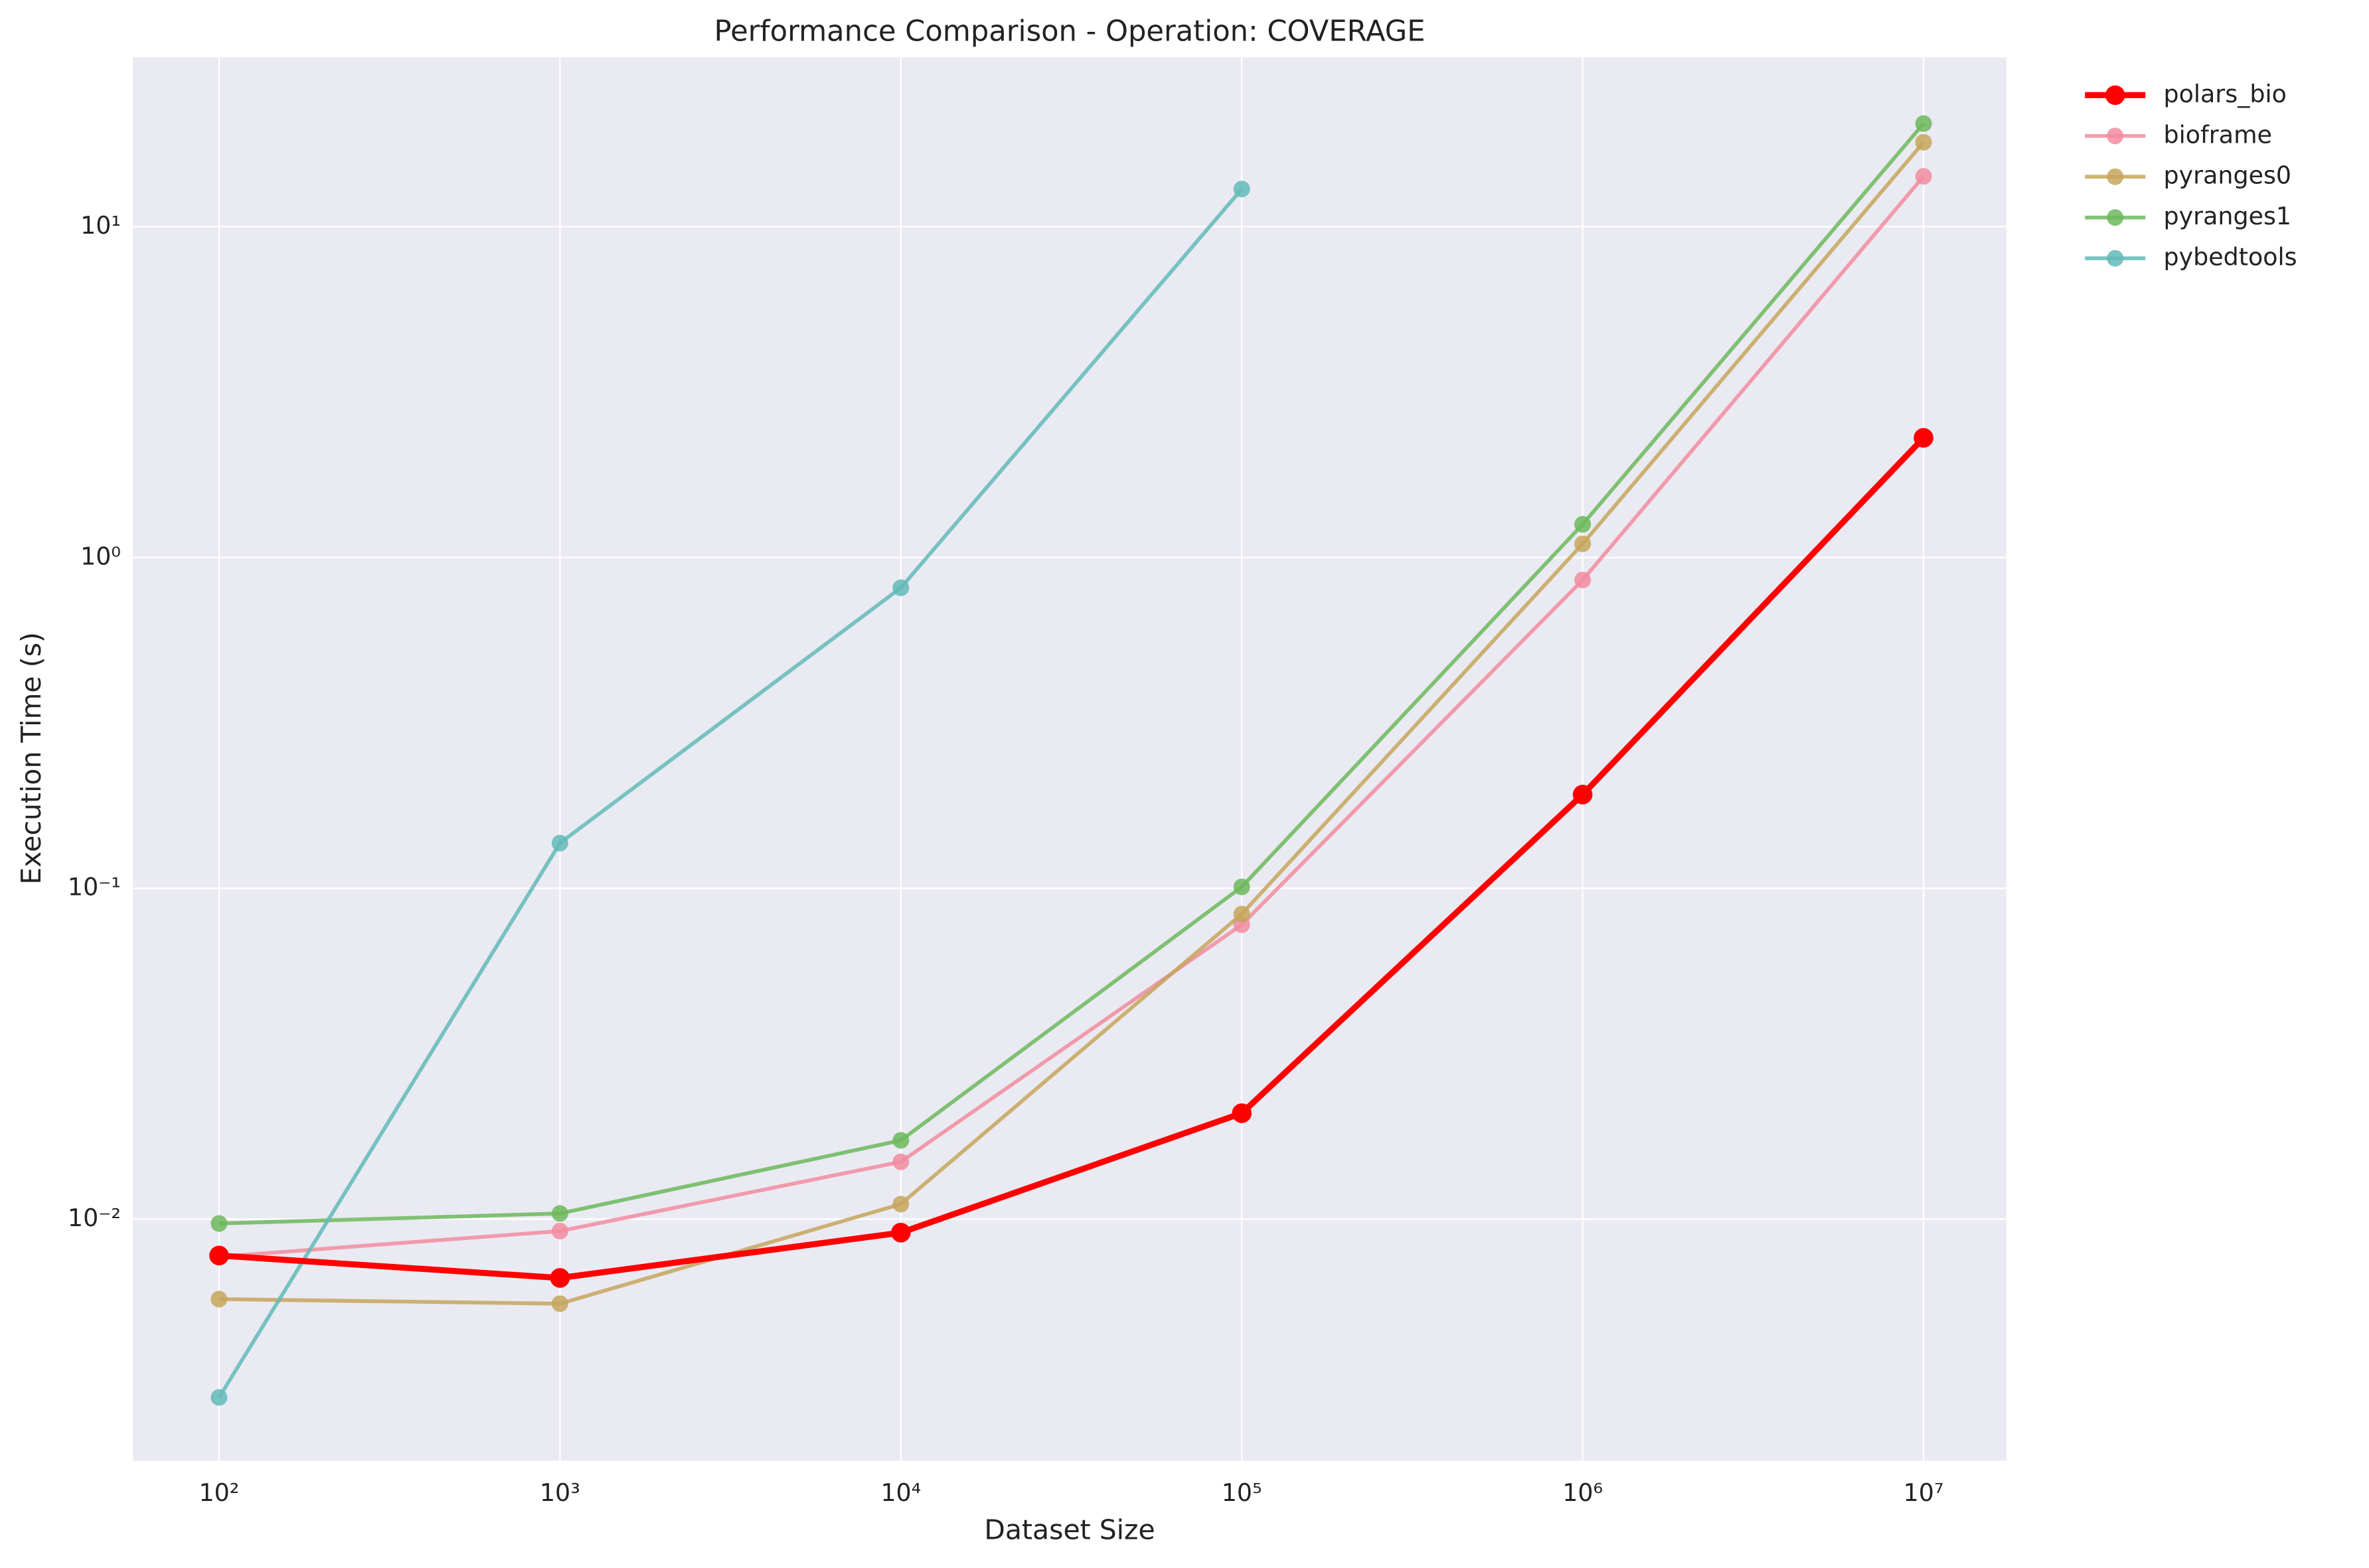  What do you see at coordinates (1582, 1493) in the screenshot?
I see `x-tick-label: 10⁶` at bounding box center [1582, 1493].